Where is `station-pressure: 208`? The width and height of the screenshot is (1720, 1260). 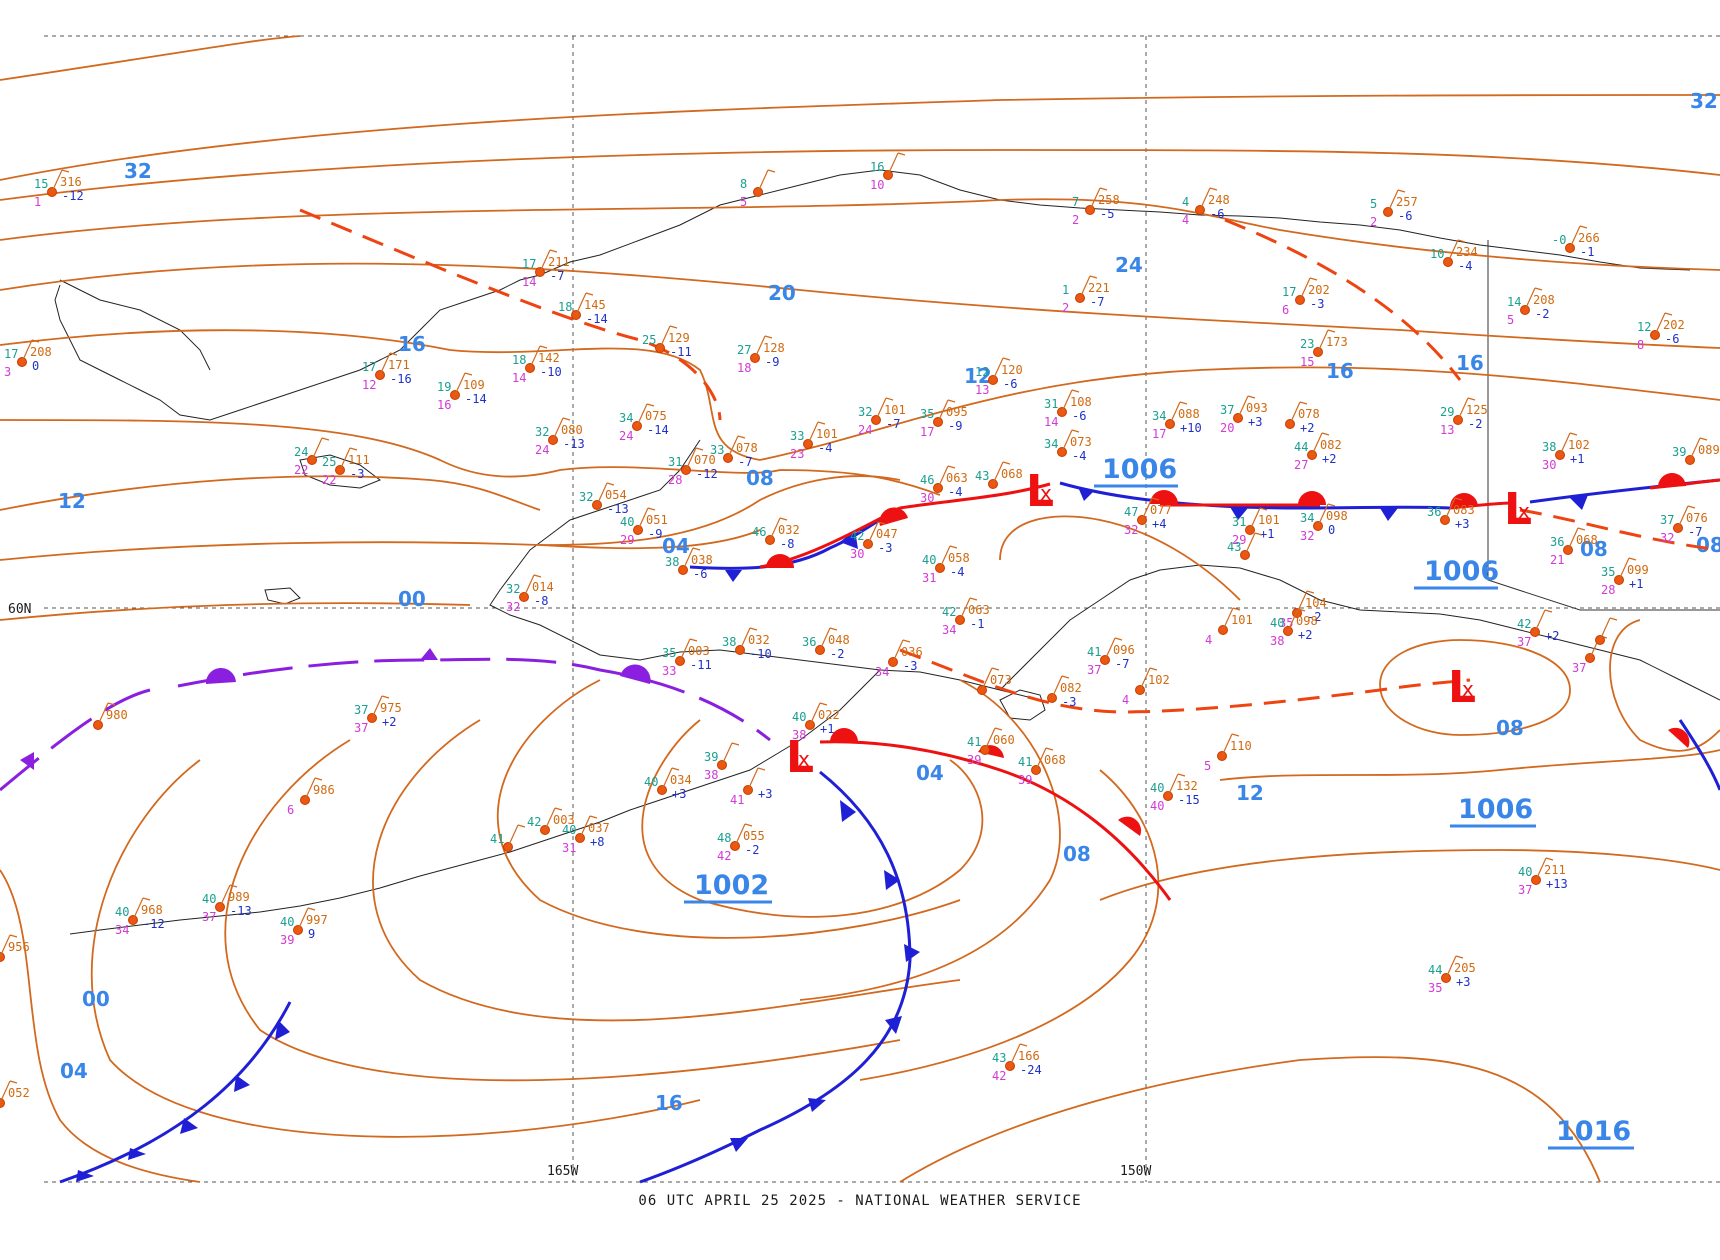
station-pressure: 208 is located at coordinates (41, 352).